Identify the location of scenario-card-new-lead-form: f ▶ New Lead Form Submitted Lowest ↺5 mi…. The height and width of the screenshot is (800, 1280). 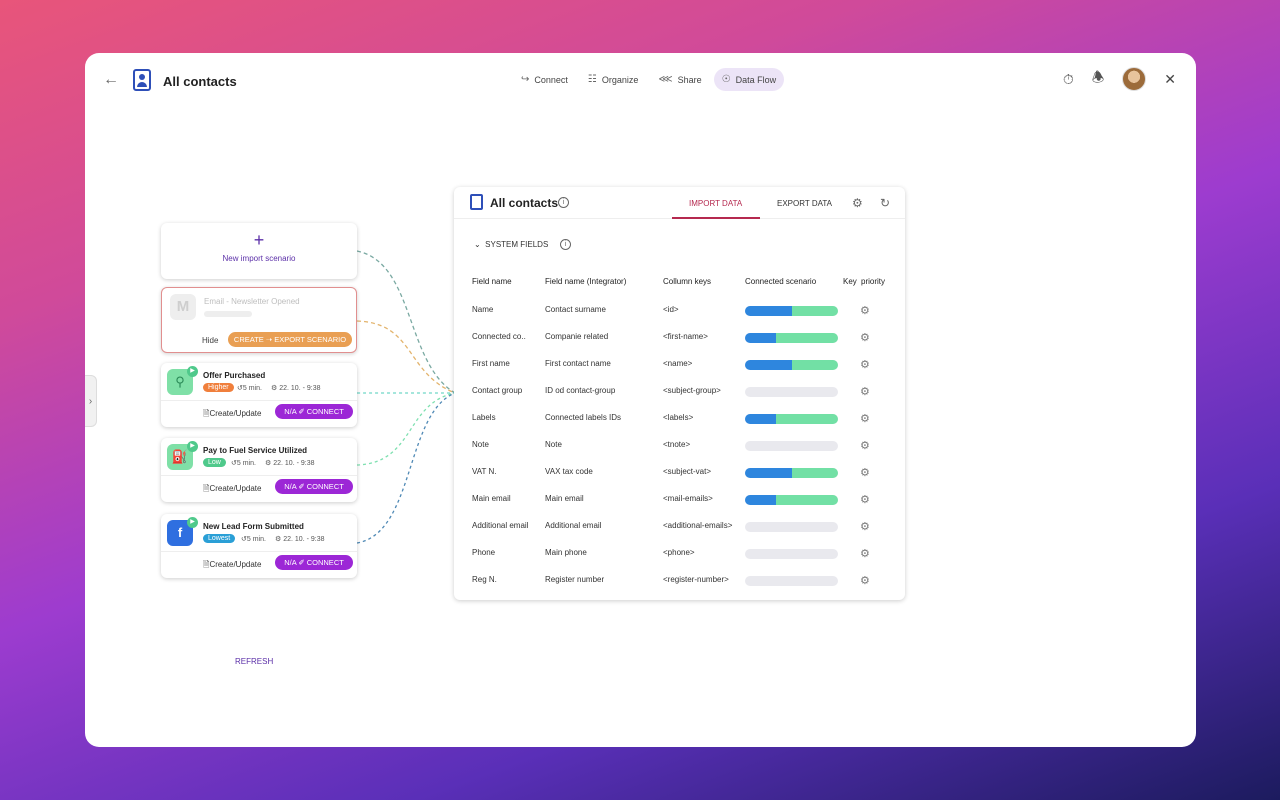
(259, 546).